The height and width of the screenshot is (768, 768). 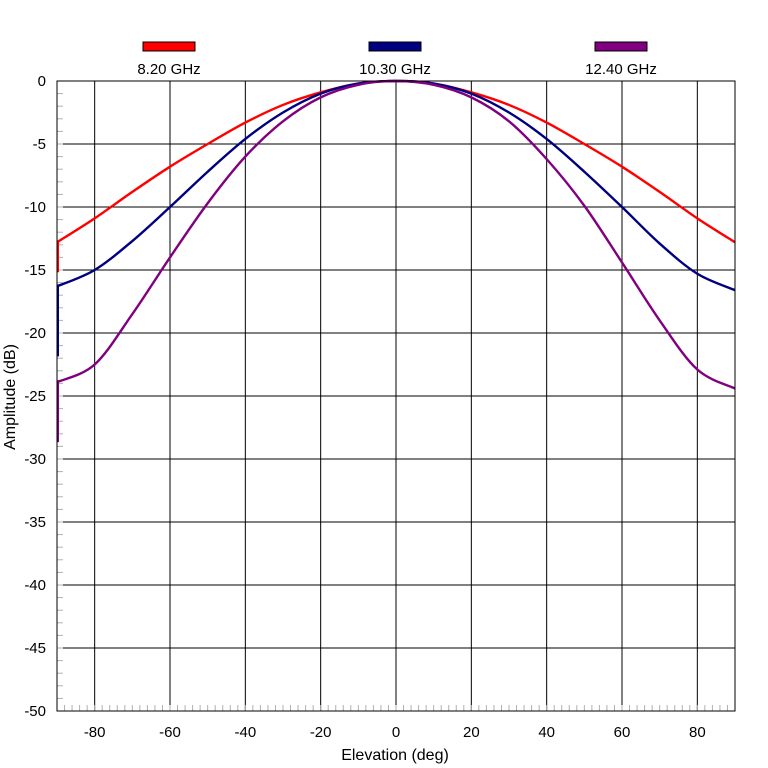 I want to click on legend-label-1: 8.20 GHz, so click(x=168, y=69).